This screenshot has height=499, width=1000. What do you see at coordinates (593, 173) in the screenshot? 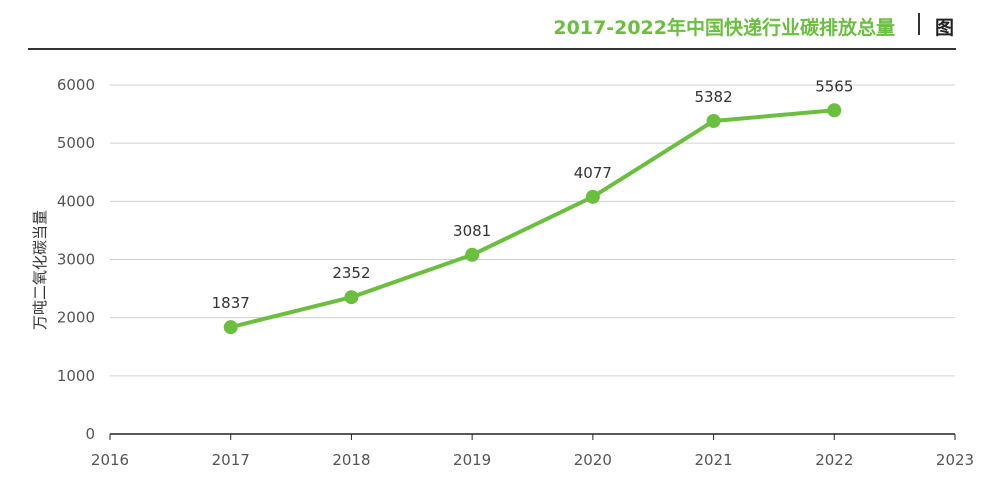
I see `data-label: 4077` at bounding box center [593, 173].